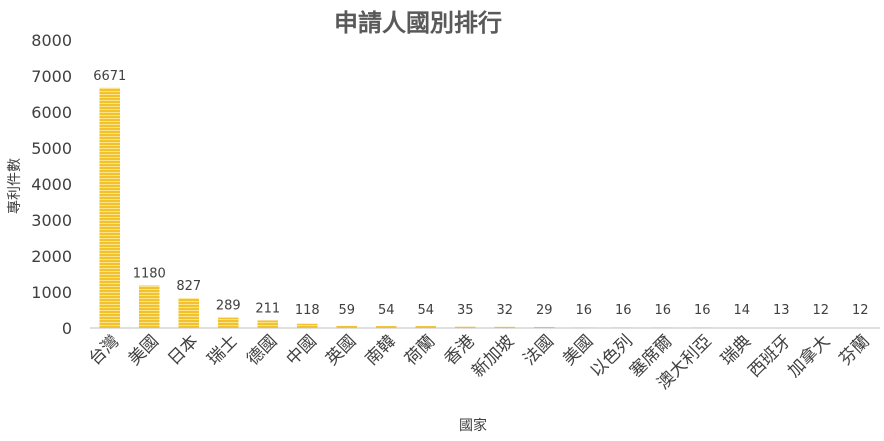 The width and height of the screenshot is (884, 441). Describe the element at coordinates (228, 306) in the screenshot. I see `data-label: 289` at that location.